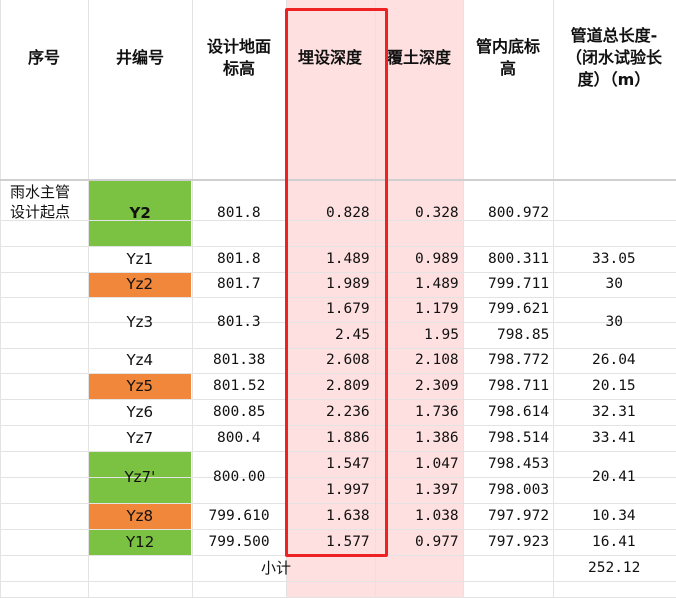 The height and width of the screenshot is (598, 676). I want to click on header-ground-elev-line: 标高, so click(239, 68).